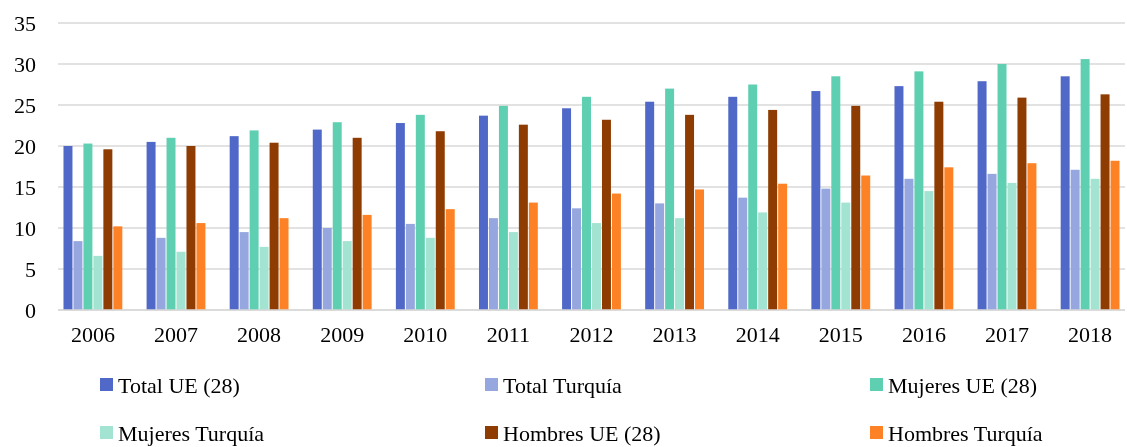  What do you see at coordinates (25, 105) in the screenshot?
I see `y-tick-label: 25` at bounding box center [25, 105].